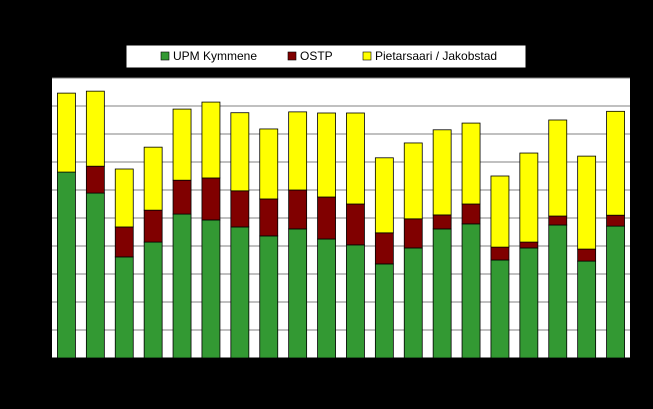  Describe the element at coordinates (42, 357) in the screenshot. I see `y-tick-label: 0` at that location.